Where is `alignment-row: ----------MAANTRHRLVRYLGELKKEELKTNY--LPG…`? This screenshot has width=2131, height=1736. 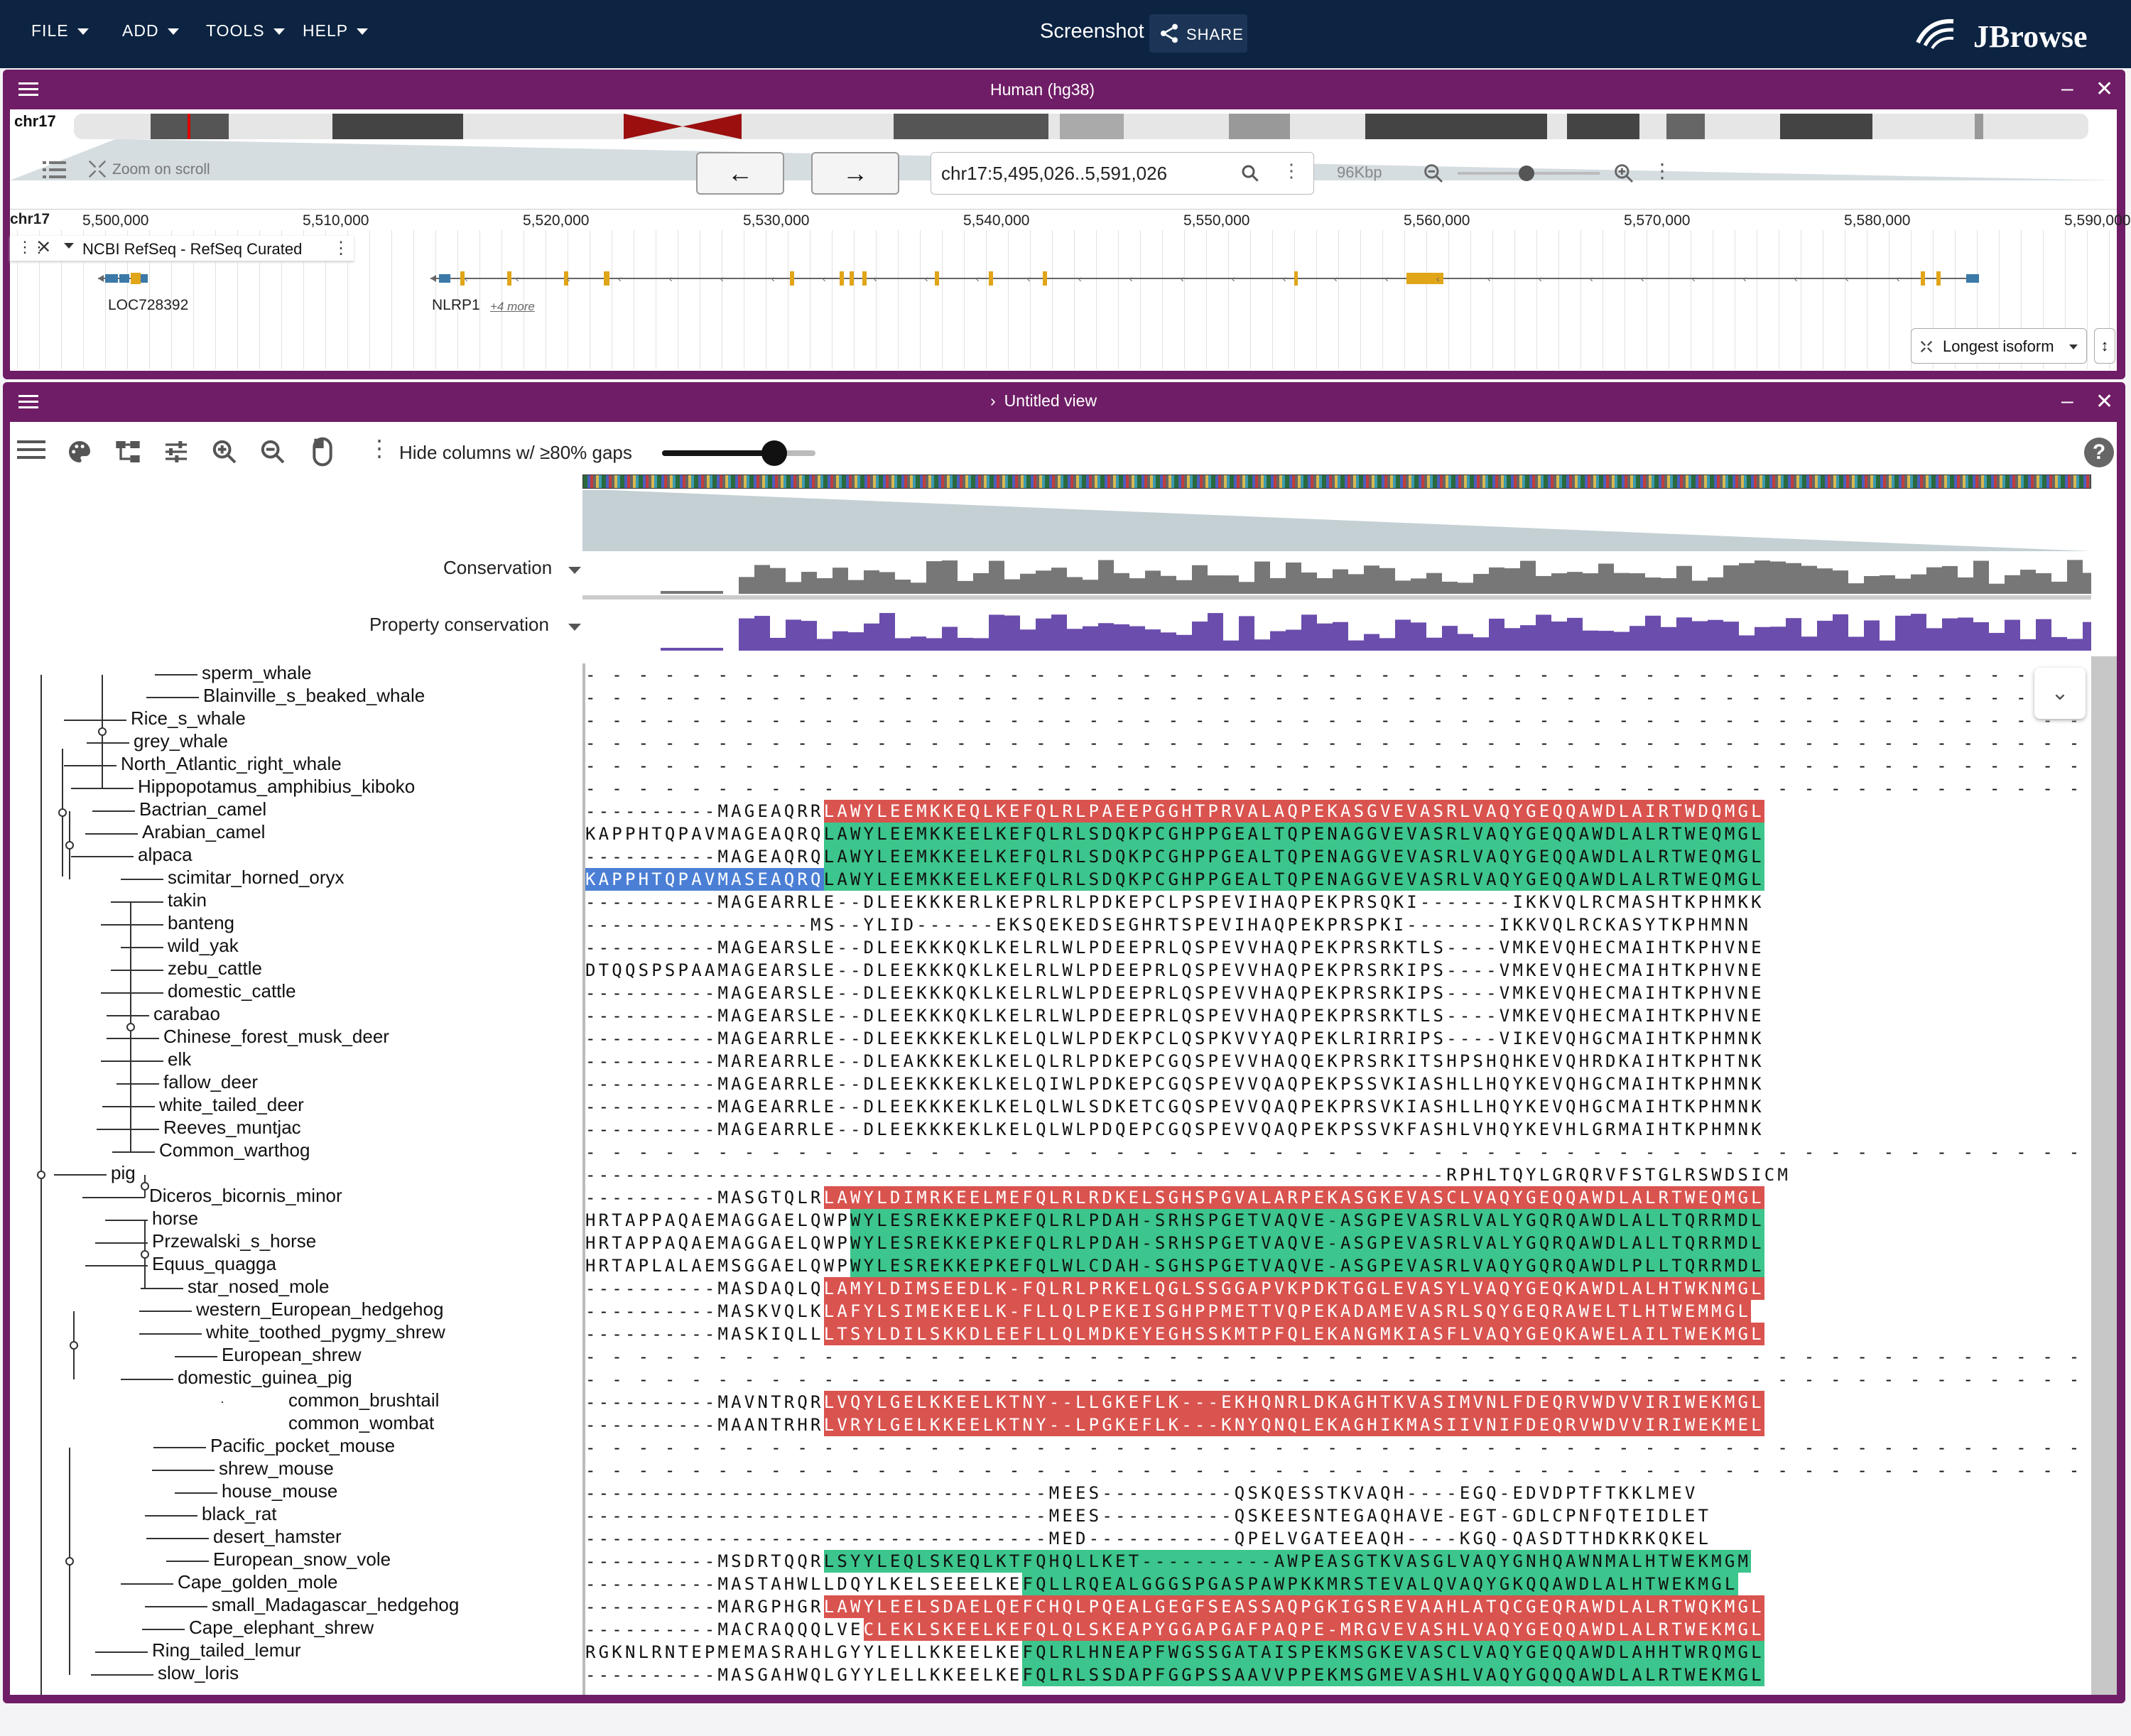 alignment-row: ----------MAANTRHRLVRYLGELKKEELKTNY--LPG… is located at coordinates (1175, 1425).